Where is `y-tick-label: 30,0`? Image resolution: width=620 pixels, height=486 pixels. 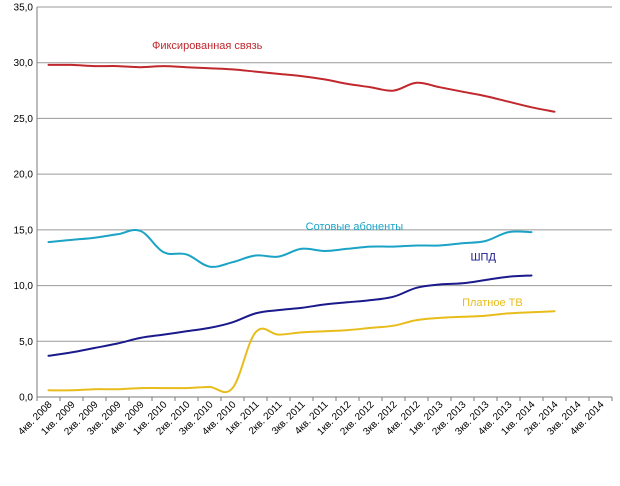 y-tick-label: 30,0 is located at coordinates (24, 63).